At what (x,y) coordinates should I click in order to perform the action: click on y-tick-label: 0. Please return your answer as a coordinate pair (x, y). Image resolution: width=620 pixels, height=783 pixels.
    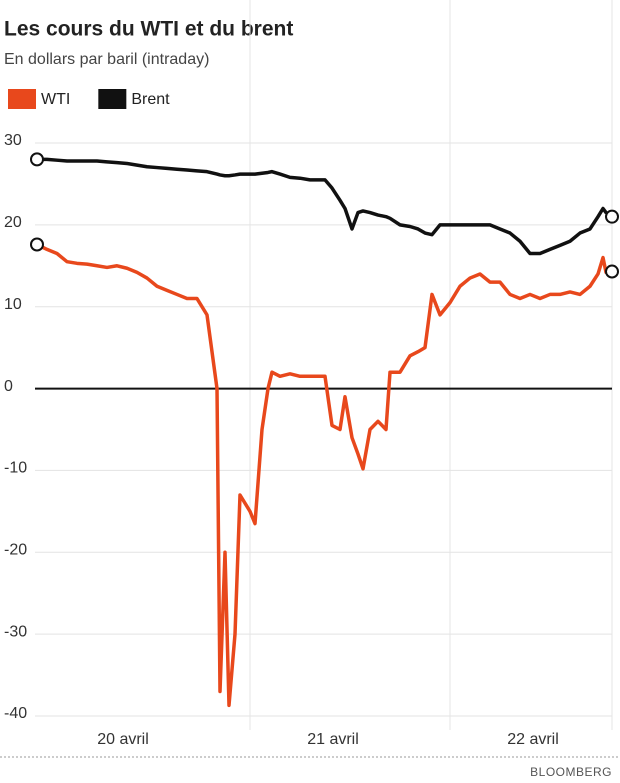
    Looking at the image, I should click on (8, 386).